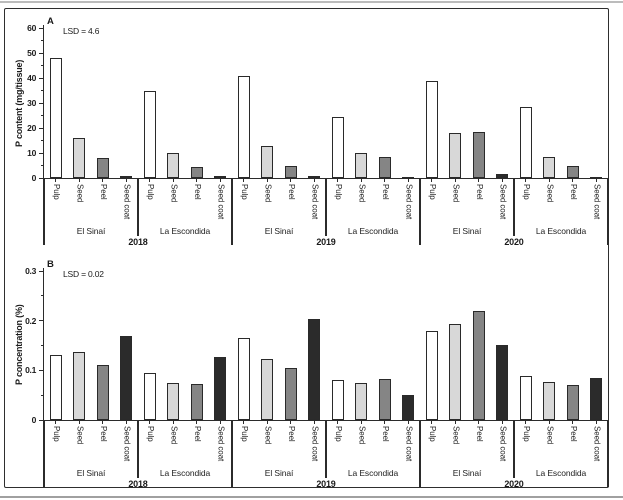 This screenshot has height=500, width=623. Describe the element at coordinates (30, 271) in the screenshot. I see `y-tick-label: 0.3` at that location.